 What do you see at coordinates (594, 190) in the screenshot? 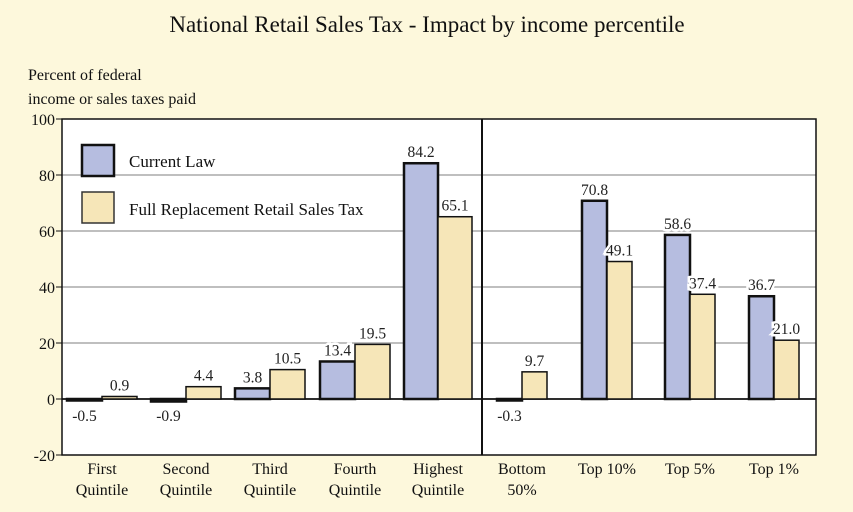
I see `data-label: 70.8` at bounding box center [594, 190].